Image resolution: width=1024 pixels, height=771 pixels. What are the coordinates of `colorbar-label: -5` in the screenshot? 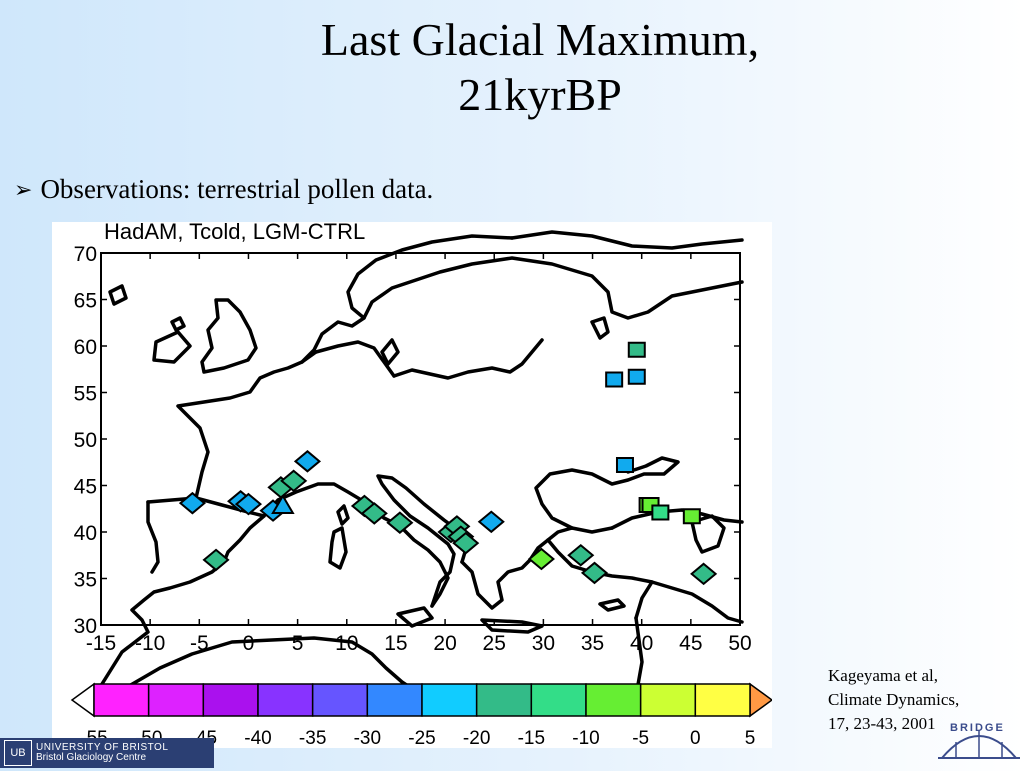 It's located at (640, 738).